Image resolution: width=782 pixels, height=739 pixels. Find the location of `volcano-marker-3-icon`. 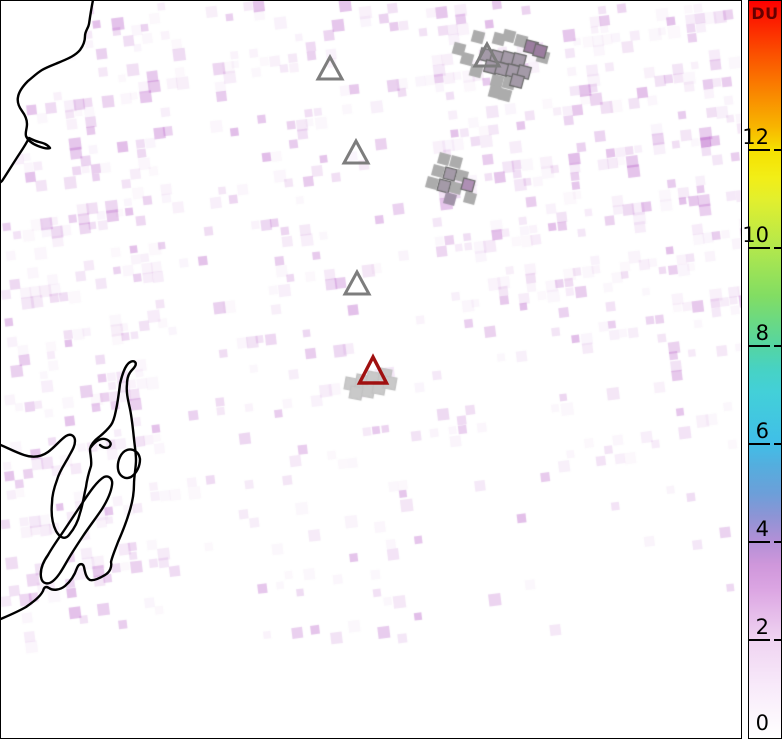

volcano-marker-3-icon is located at coordinates (357, 282).